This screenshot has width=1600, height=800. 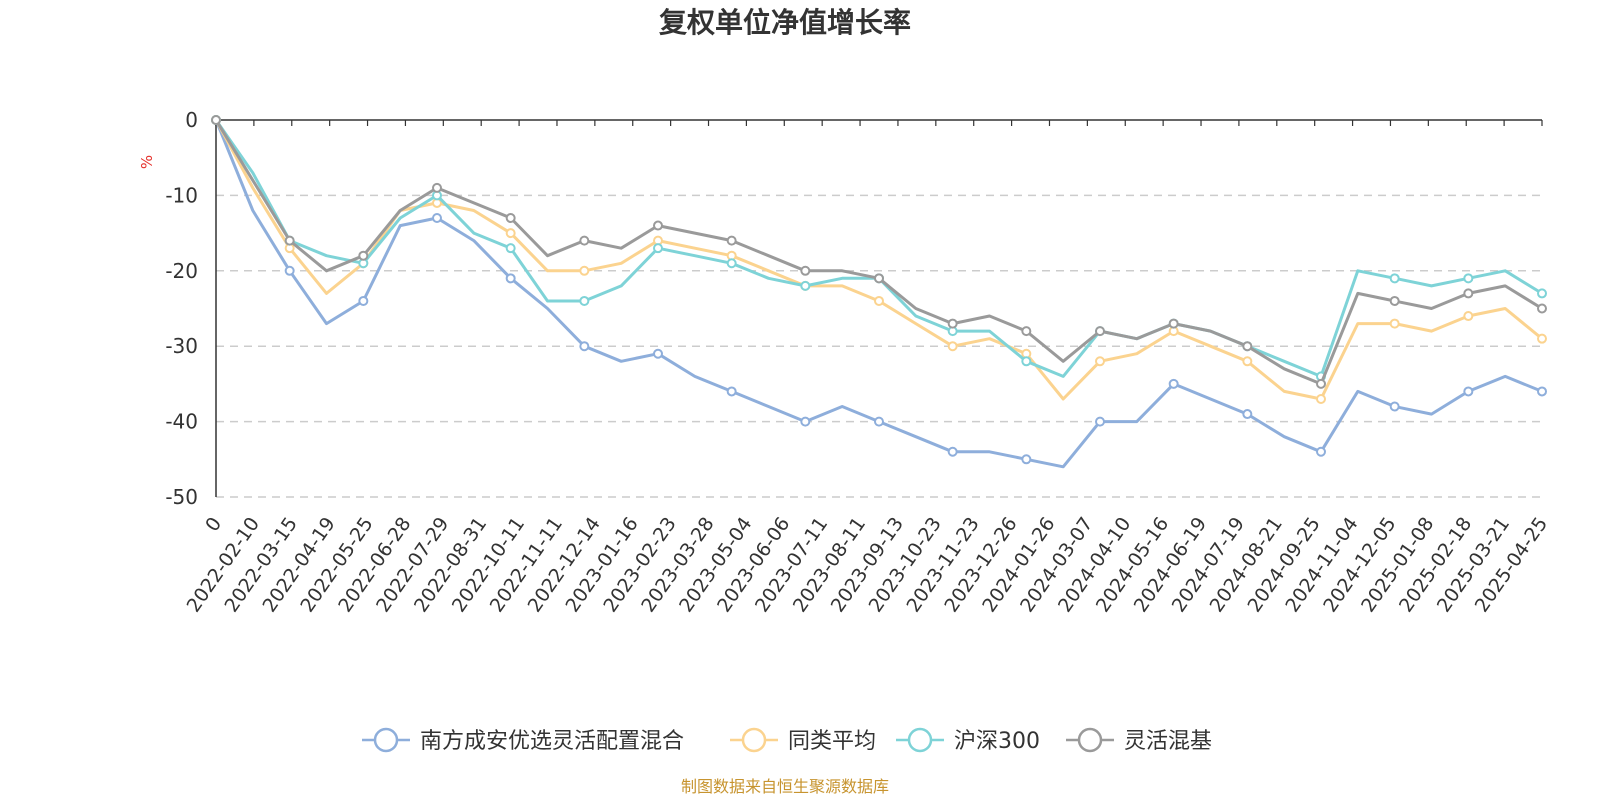 What do you see at coordinates (181, 346) in the screenshot?
I see `y-tick-label: -30` at bounding box center [181, 346].